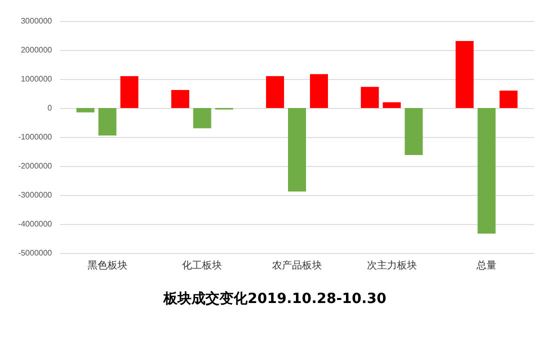 The width and height of the screenshot is (550, 341). What do you see at coordinates (274, 298) in the screenshot?
I see `text: 板块成交变化2019.10.28-10.30` at bounding box center [274, 298].